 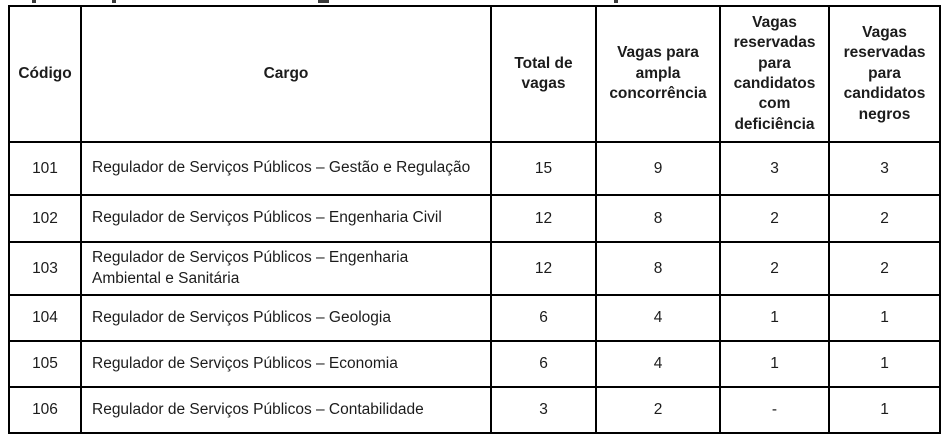 I want to click on ampla-cell: 2, so click(x=658, y=410).